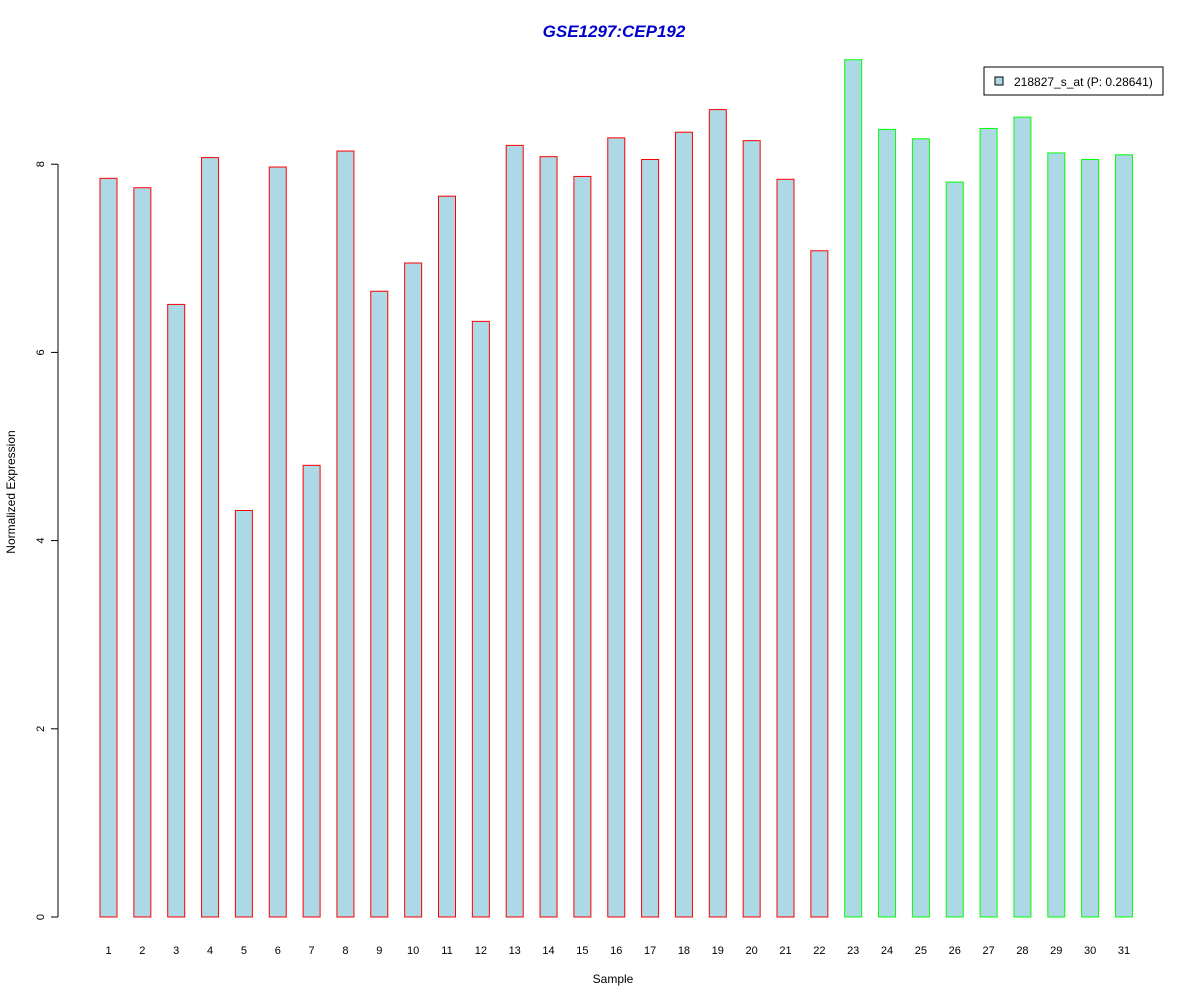  I want to click on legend-box, so click(1073, 81).